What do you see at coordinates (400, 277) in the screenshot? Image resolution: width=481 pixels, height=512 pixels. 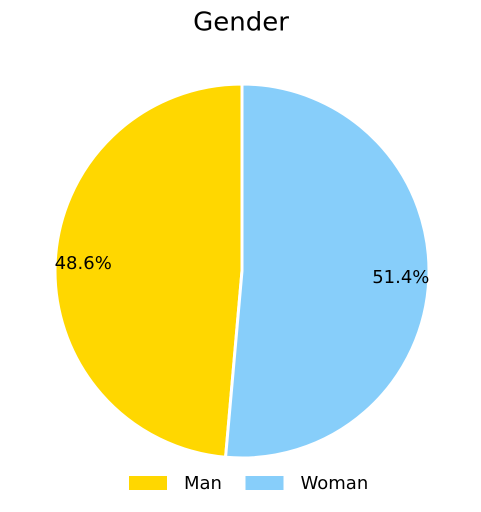 I see `value-label: 51.4%` at bounding box center [400, 277].